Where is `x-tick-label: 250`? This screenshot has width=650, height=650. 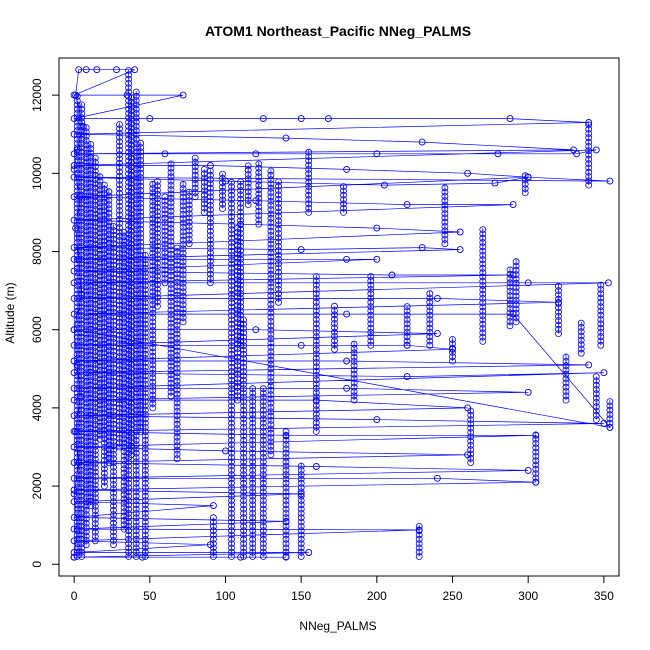
x-tick-label: 250 is located at coordinates (452, 596).